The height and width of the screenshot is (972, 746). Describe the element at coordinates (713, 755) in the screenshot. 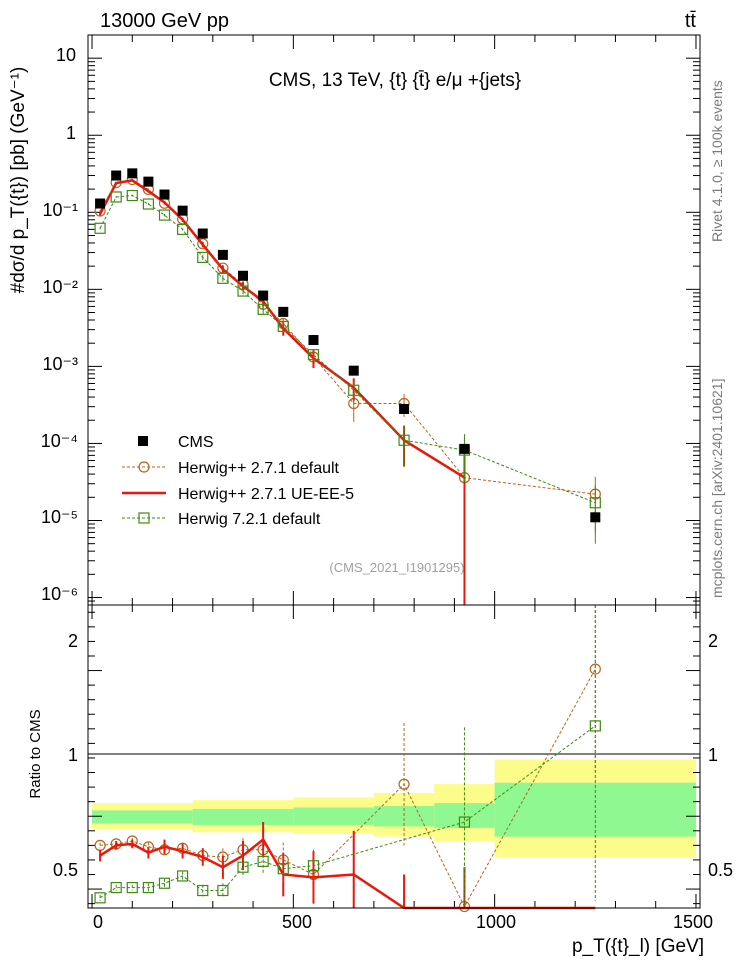

I see `ratio-tick-label-1-right: 1` at that location.